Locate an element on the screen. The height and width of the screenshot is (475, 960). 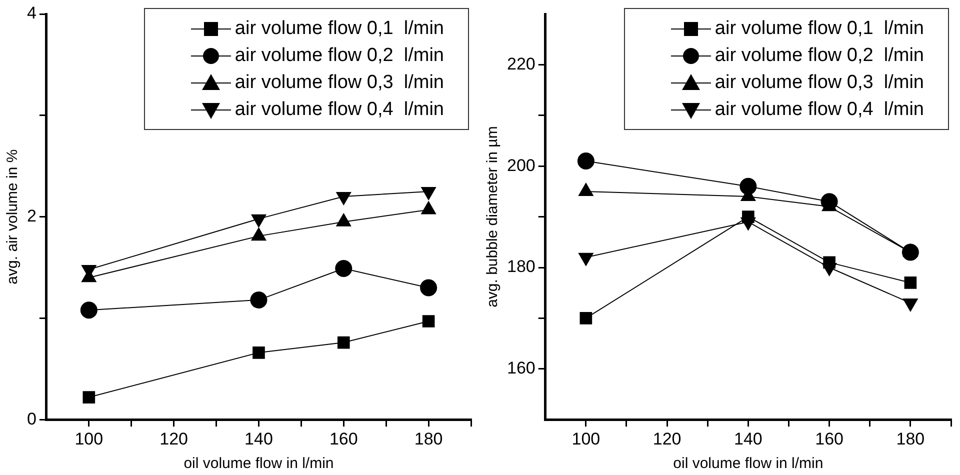
y-axis-title: avg. bubble diameter in µm is located at coordinates (493, 217).